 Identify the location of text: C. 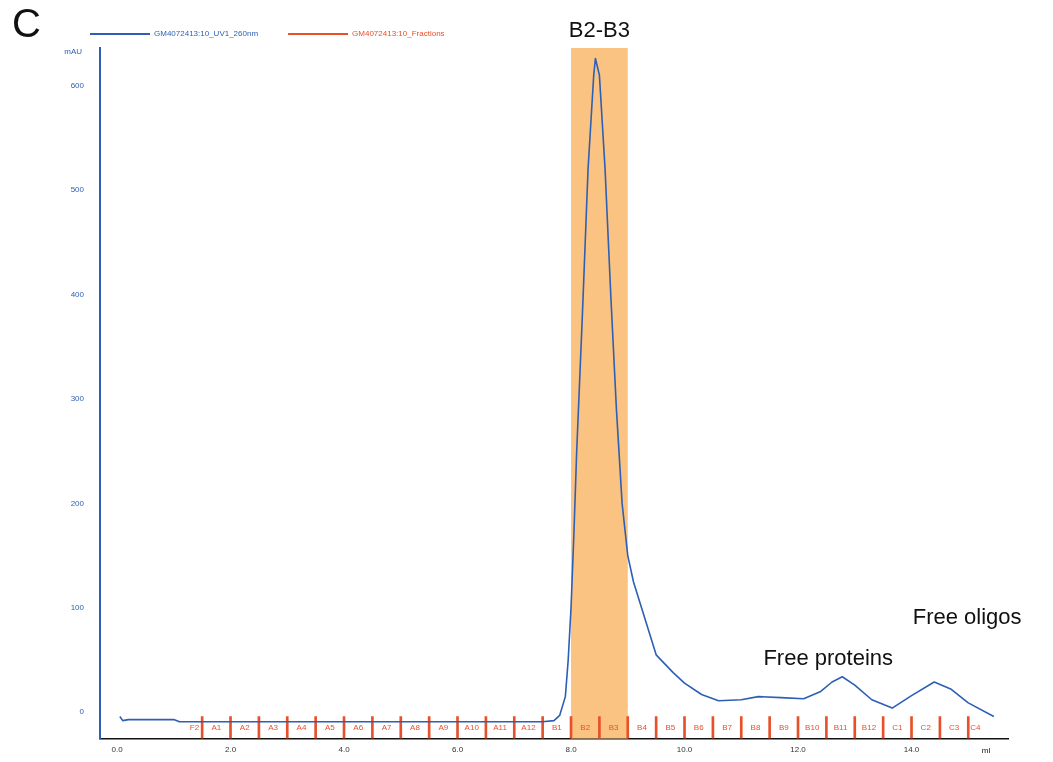
(26, 23).